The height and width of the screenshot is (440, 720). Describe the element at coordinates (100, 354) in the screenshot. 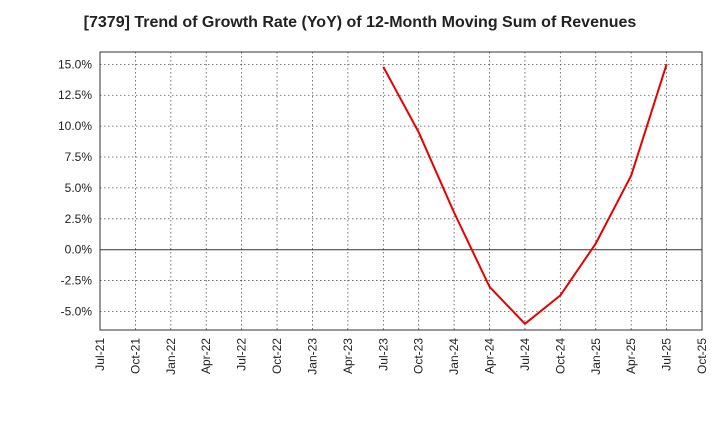

I see `x-tick-label: Jul-21` at that location.